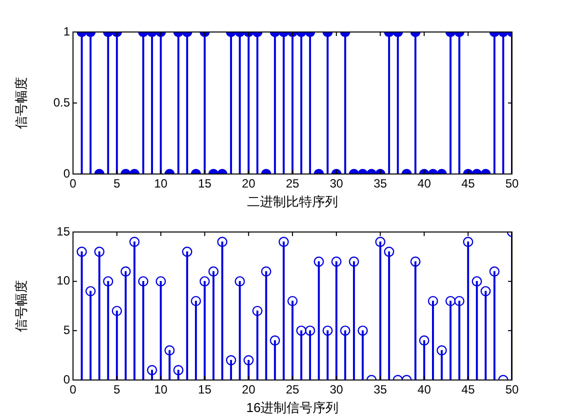  I want to click on x-axis-title: 二进制比特序列, so click(292, 201).